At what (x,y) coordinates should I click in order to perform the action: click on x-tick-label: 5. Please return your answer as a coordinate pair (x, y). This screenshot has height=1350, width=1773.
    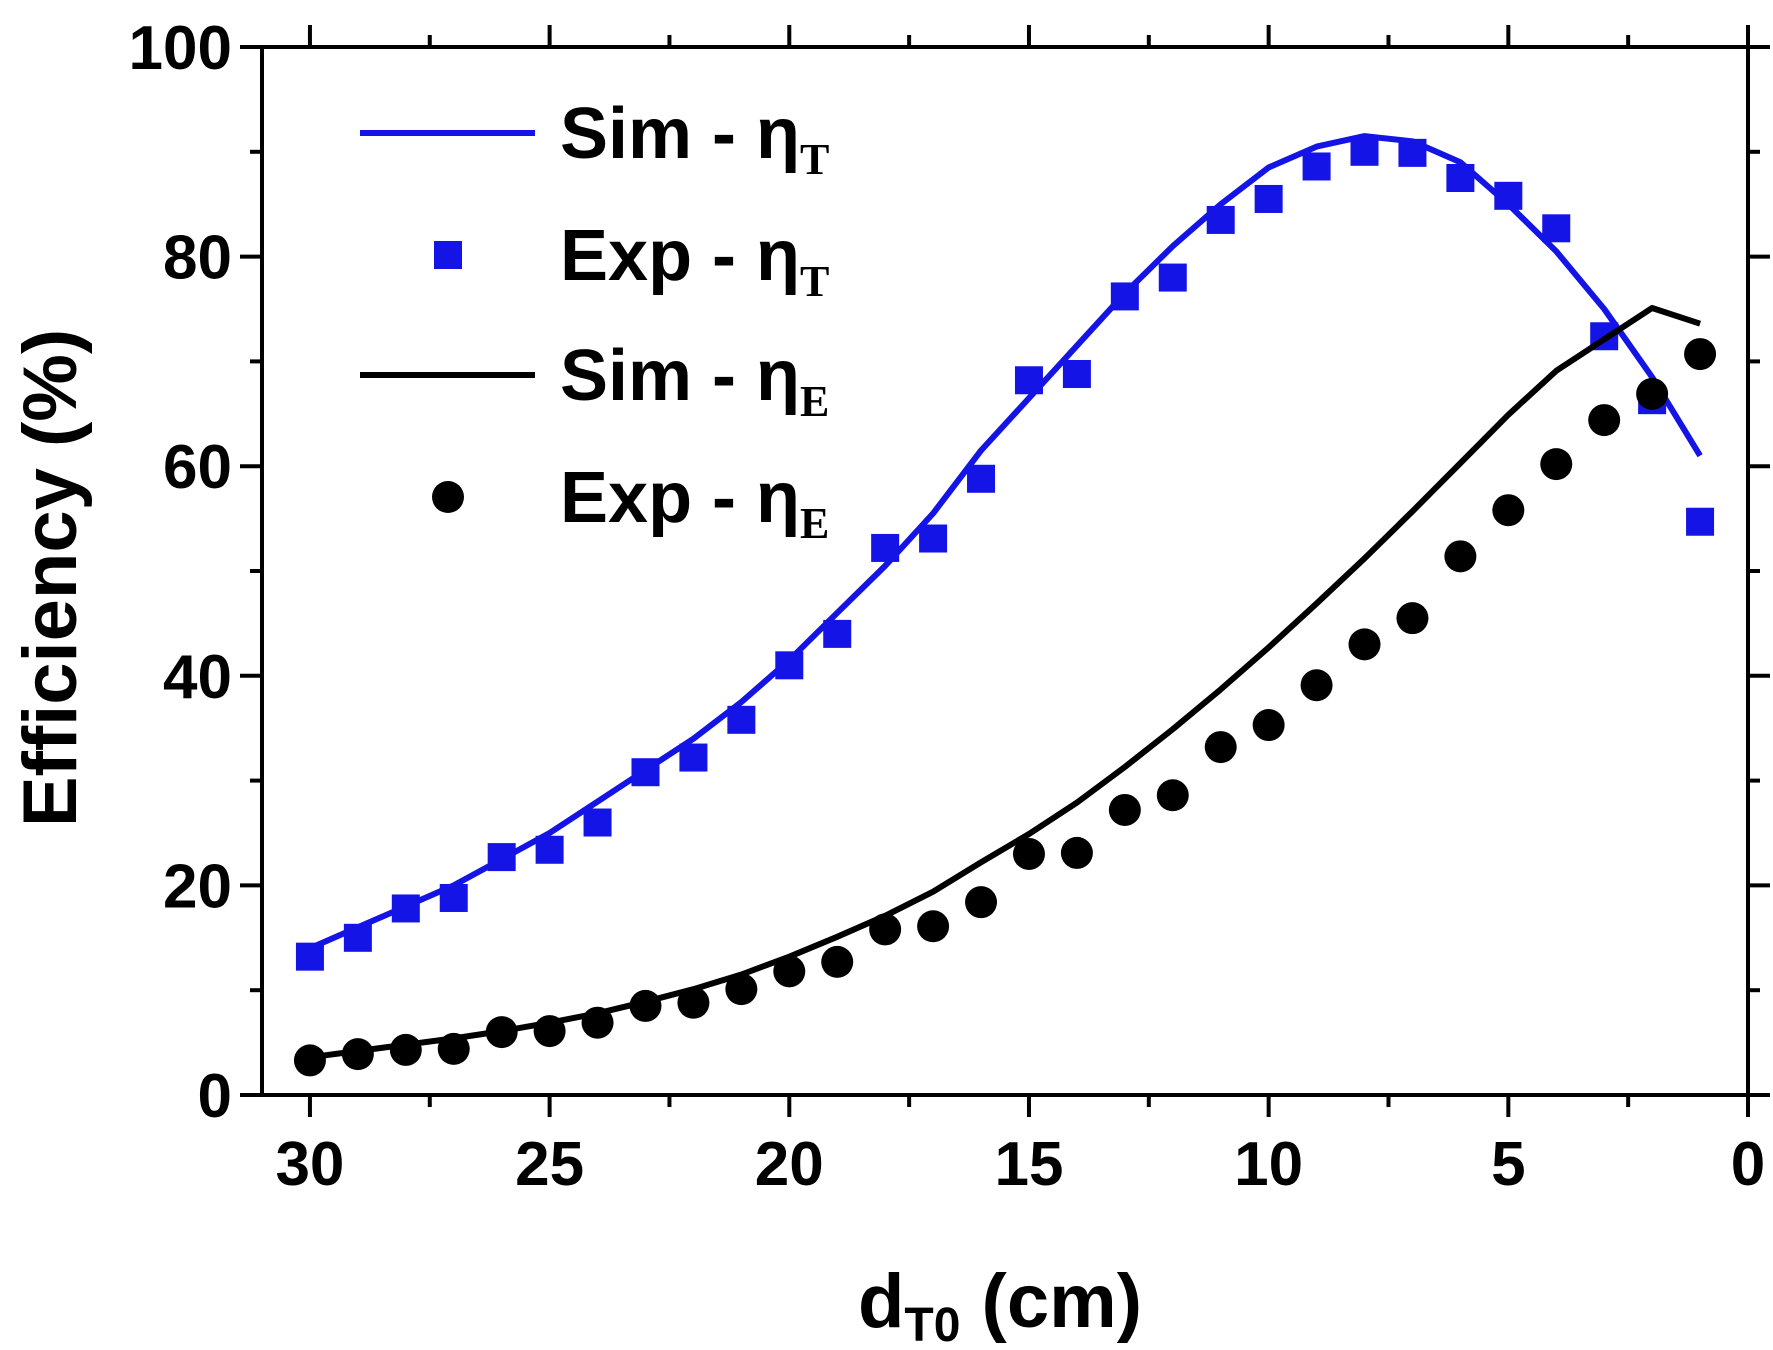
    Looking at the image, I should click on (1508, 1164).